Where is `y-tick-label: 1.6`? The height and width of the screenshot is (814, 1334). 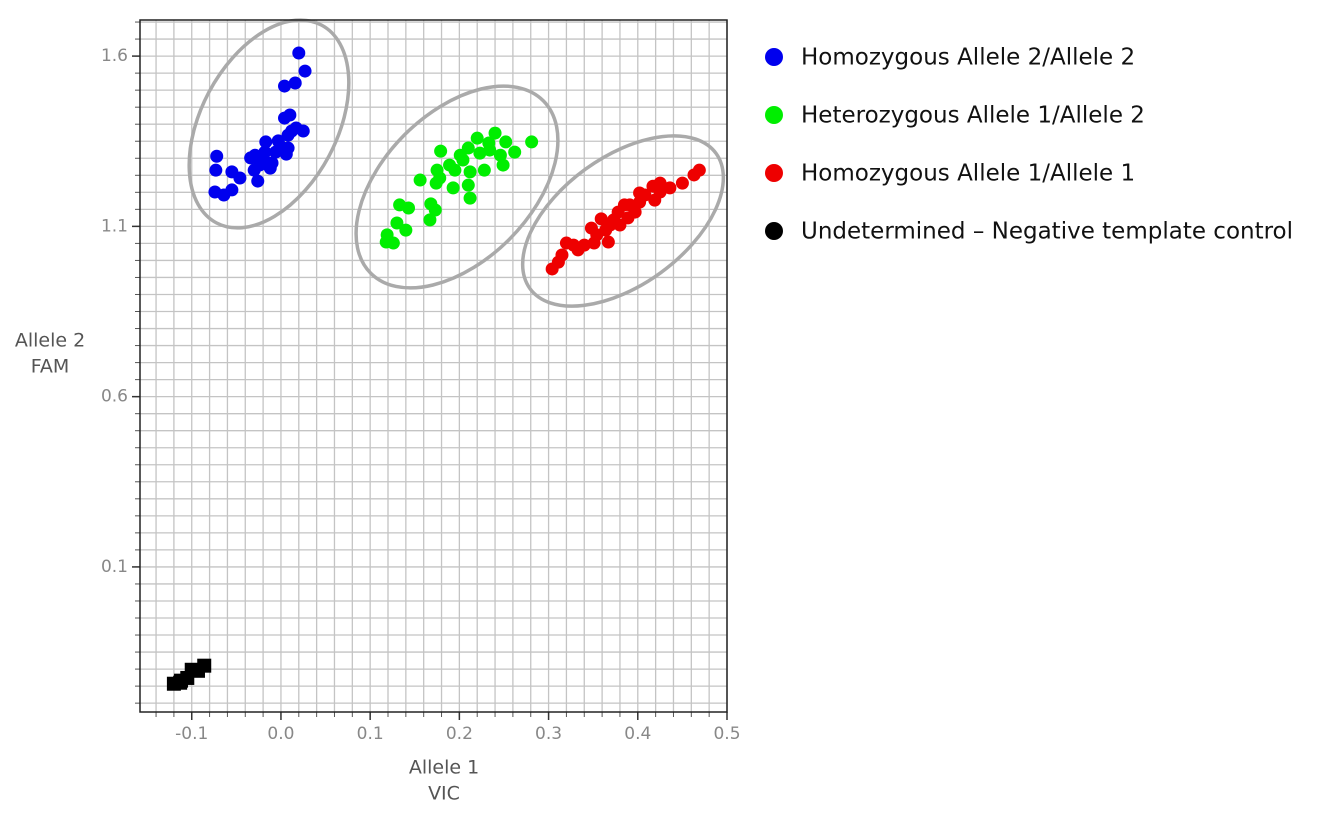 y-tick-label: 1.6 is located at coordinates (114, 56).